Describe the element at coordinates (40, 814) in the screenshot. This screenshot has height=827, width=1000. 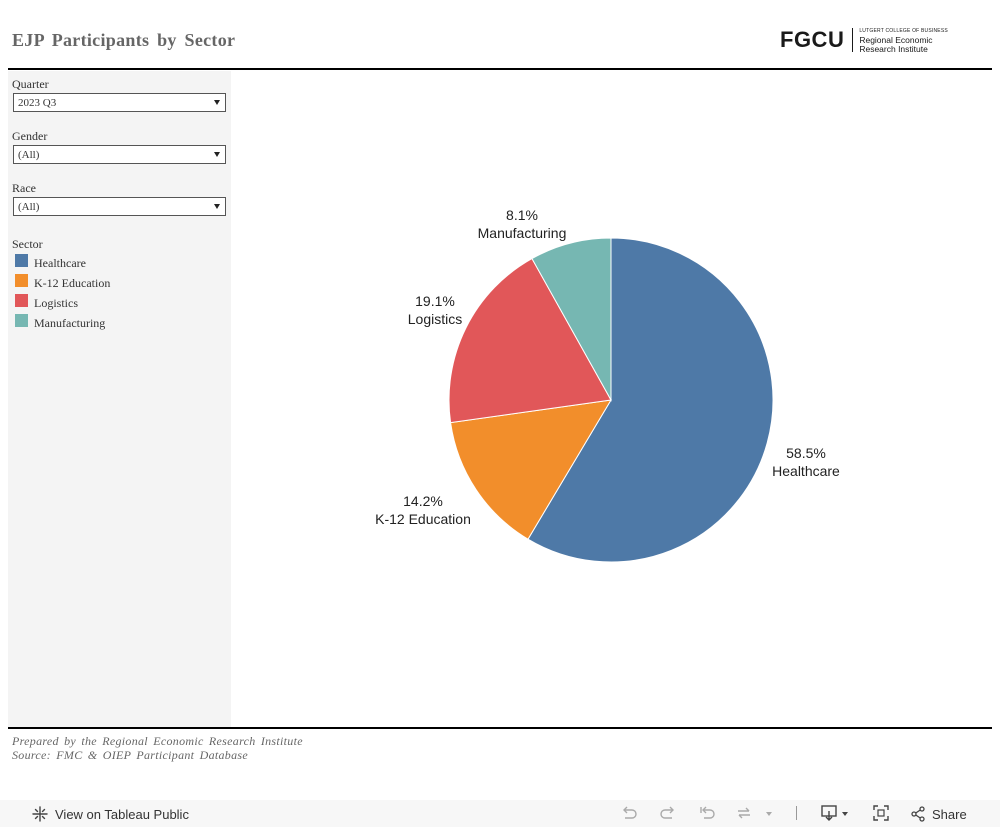
I see `tableau-icon` at that location.